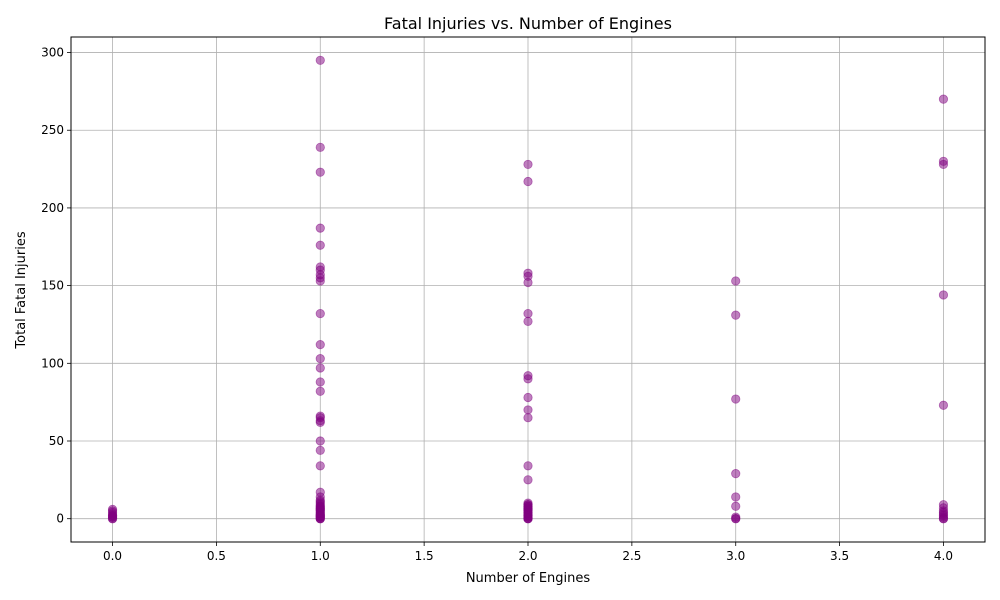 This screenshot has height=600, width=1000. I want to click on y-axis-ticks: 0 50 100 150 200 250 300, so click(56, 286).